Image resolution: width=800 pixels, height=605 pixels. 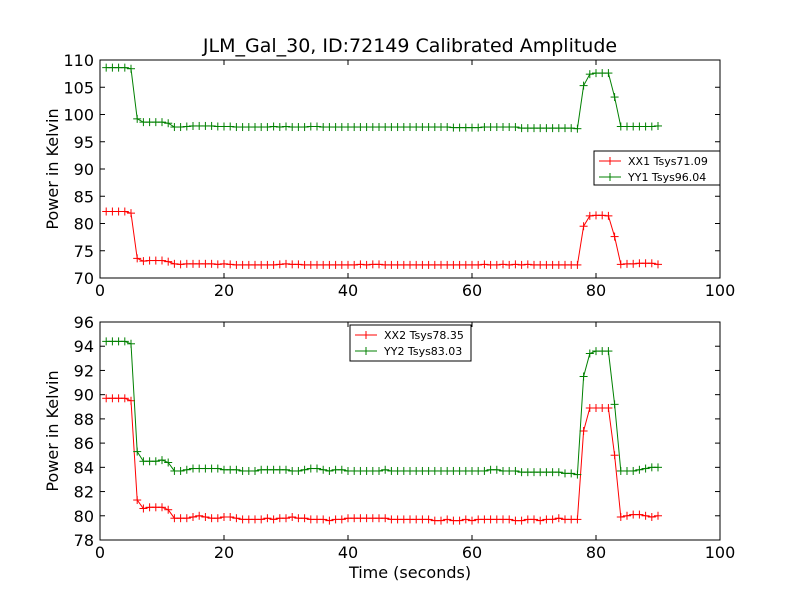 What do you see at coordinates (78, 60) in the screenshot?
I see `y-tick-label: 110` at bounding box center [78, 60].